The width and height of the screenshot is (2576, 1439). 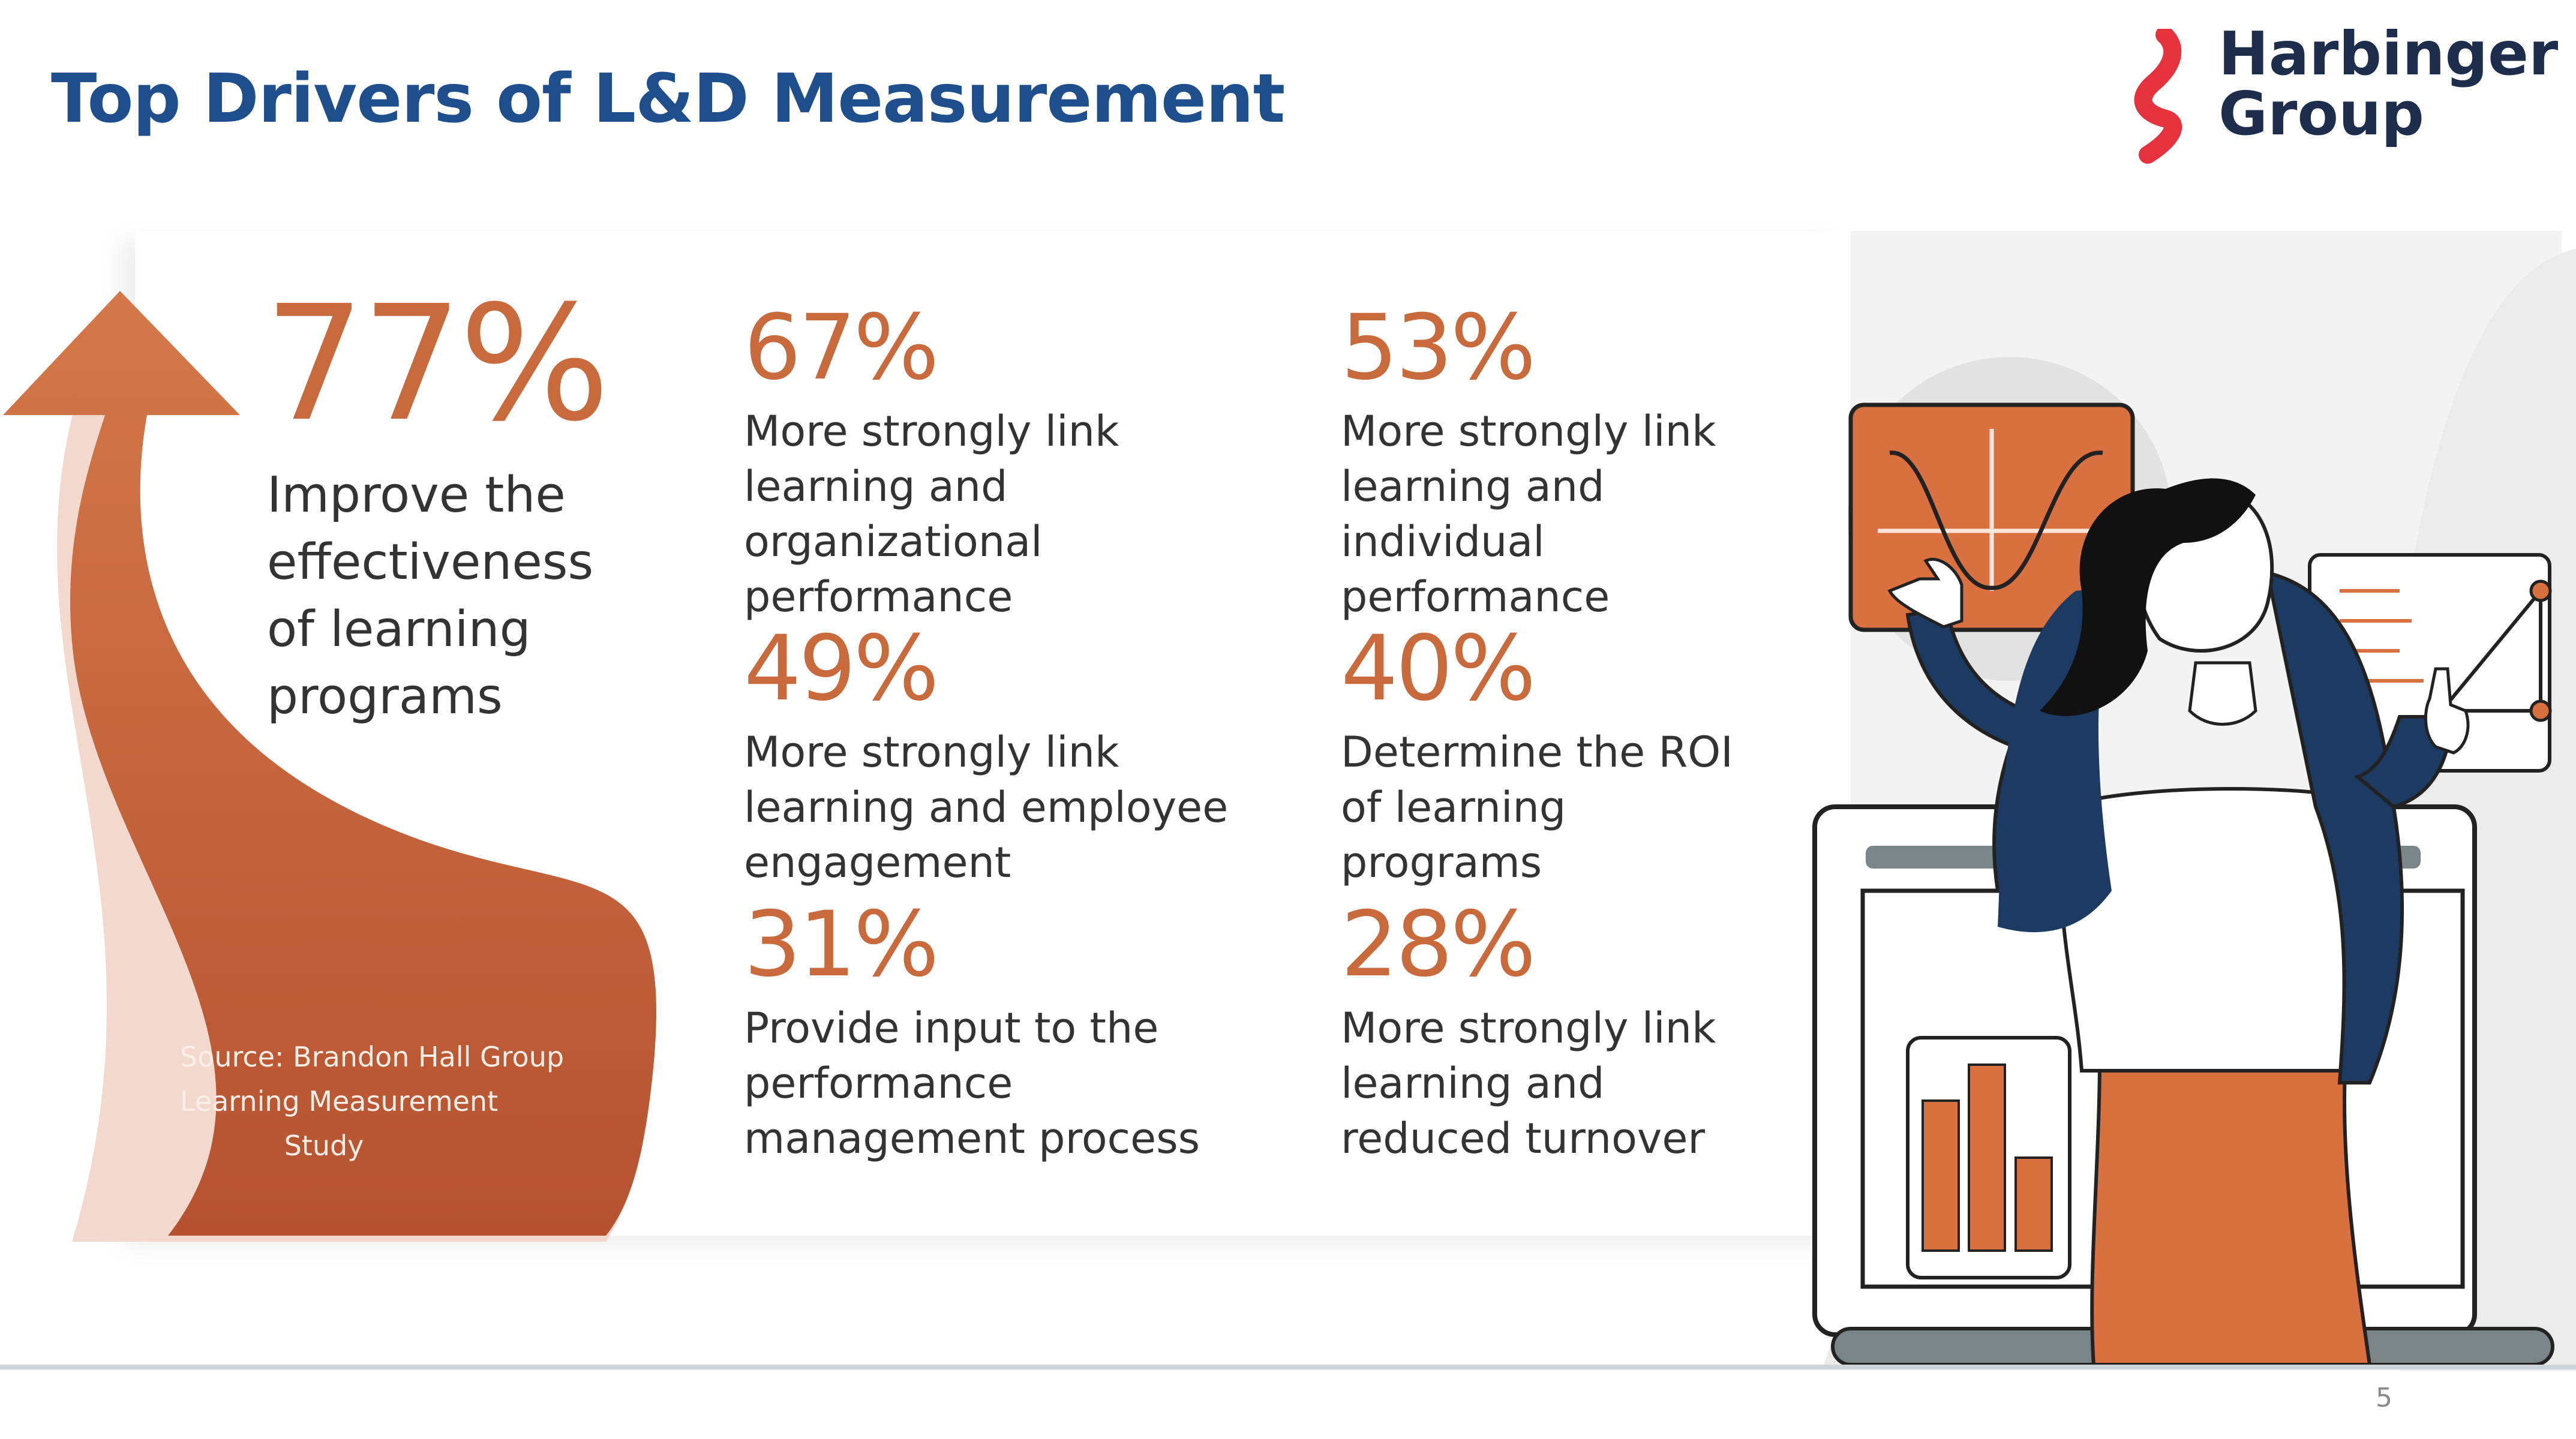 What do you see at coordinates (668, 99) in the screenshot?
I see `slide-title: Top Drivers of L&D Measurement` at bounding box center [668, 99].